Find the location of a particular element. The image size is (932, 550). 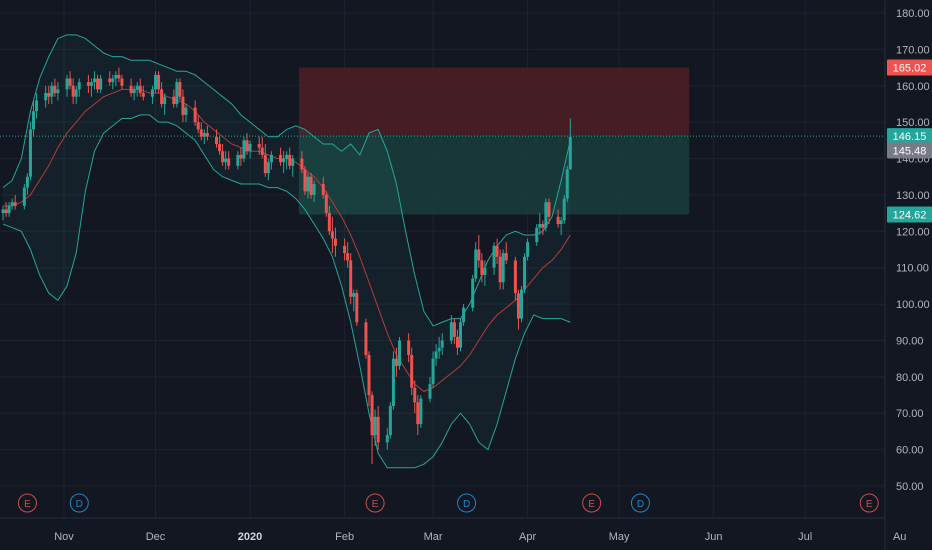

price-tick-label: 90.00 is located at coordinates (910, 341).